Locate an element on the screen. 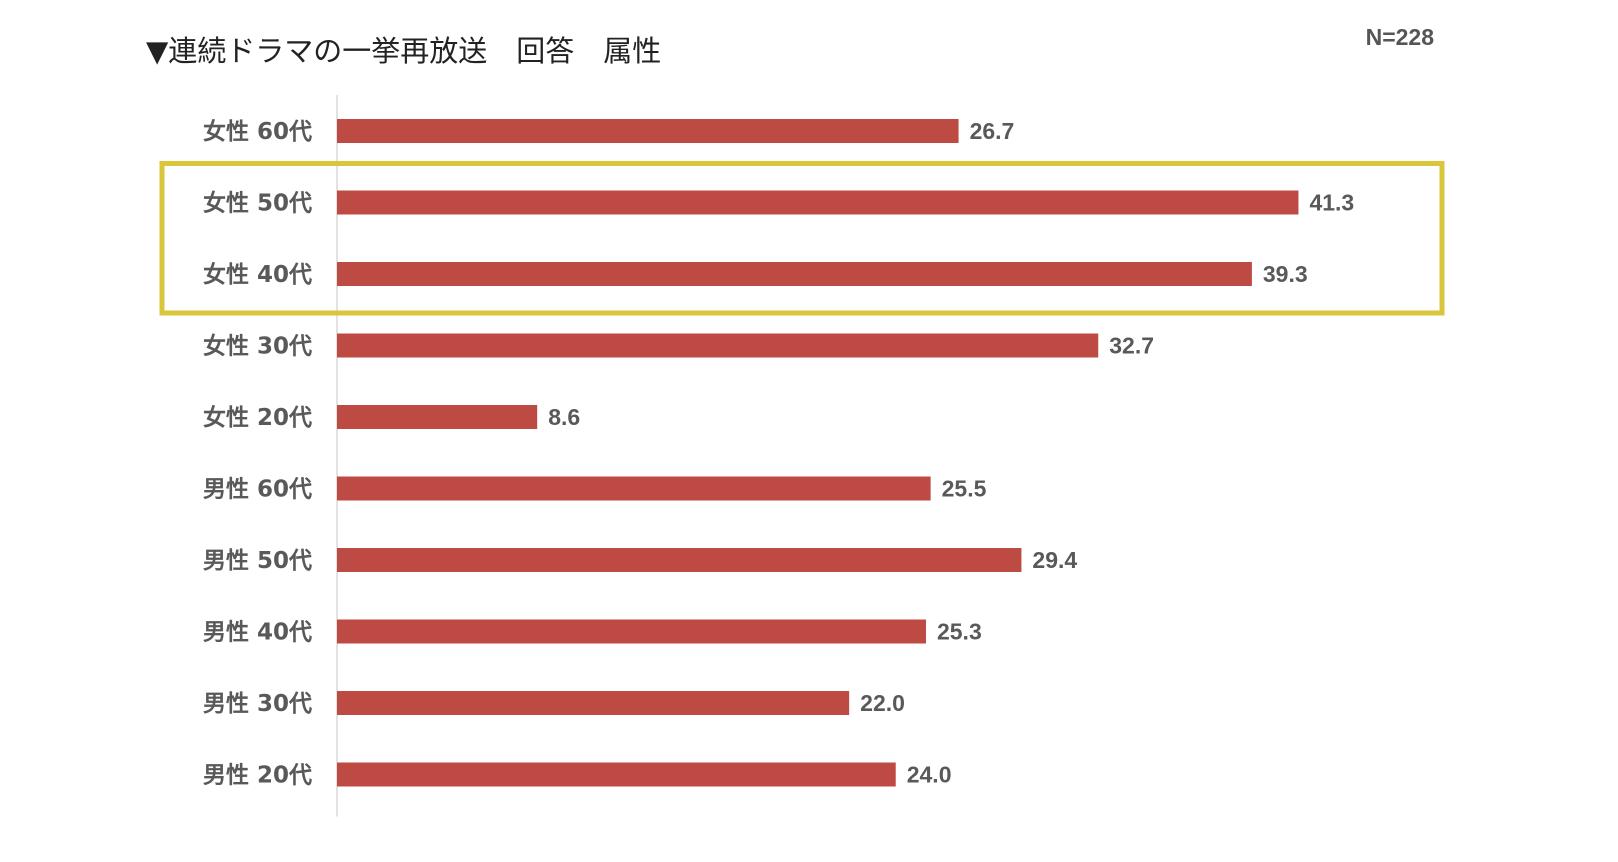 The image size is (1618, 862). category-label: 男性 60代 is located at coordinates (257, 490).